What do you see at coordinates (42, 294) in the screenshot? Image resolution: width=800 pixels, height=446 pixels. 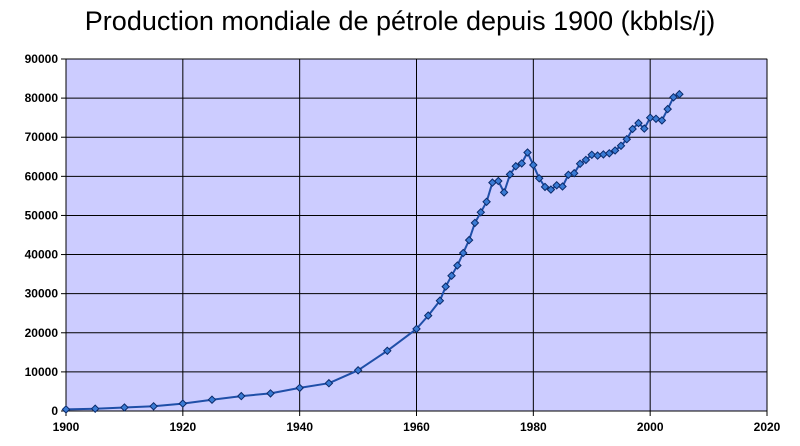 I see `y-tick-label: 30000` at bounding box center [42, 294].